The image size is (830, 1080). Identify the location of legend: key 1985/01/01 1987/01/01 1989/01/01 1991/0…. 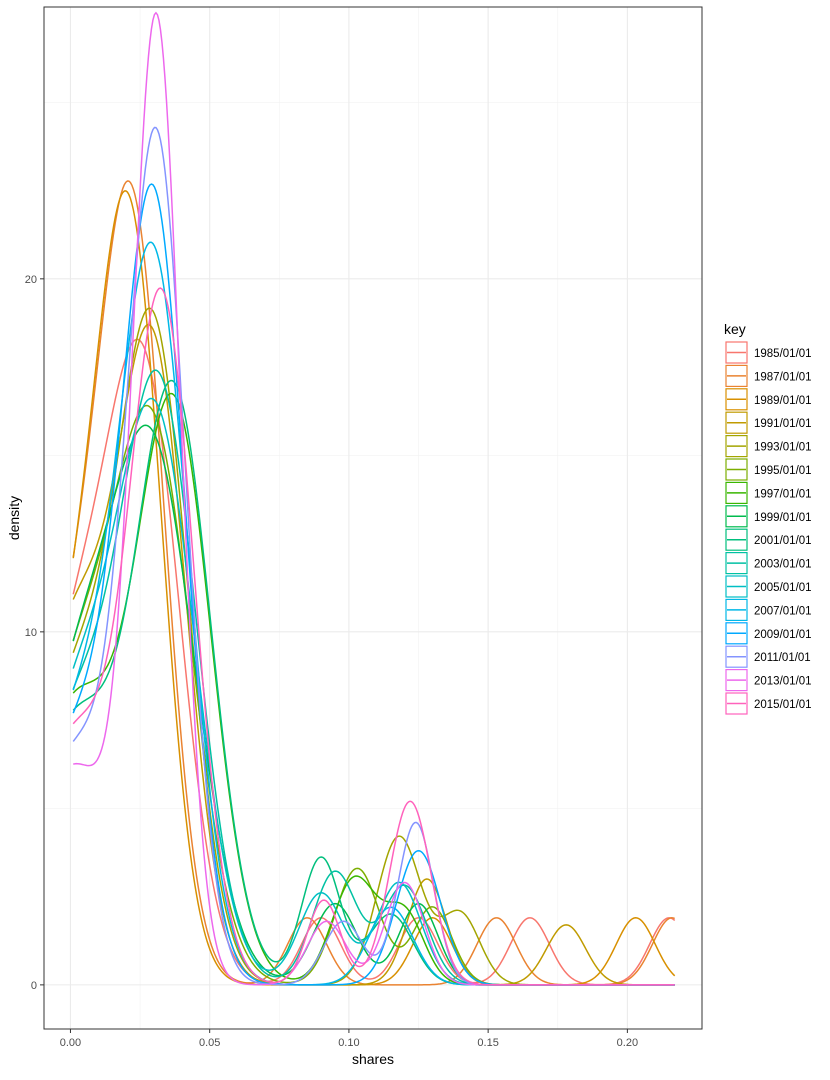
(768, 518).